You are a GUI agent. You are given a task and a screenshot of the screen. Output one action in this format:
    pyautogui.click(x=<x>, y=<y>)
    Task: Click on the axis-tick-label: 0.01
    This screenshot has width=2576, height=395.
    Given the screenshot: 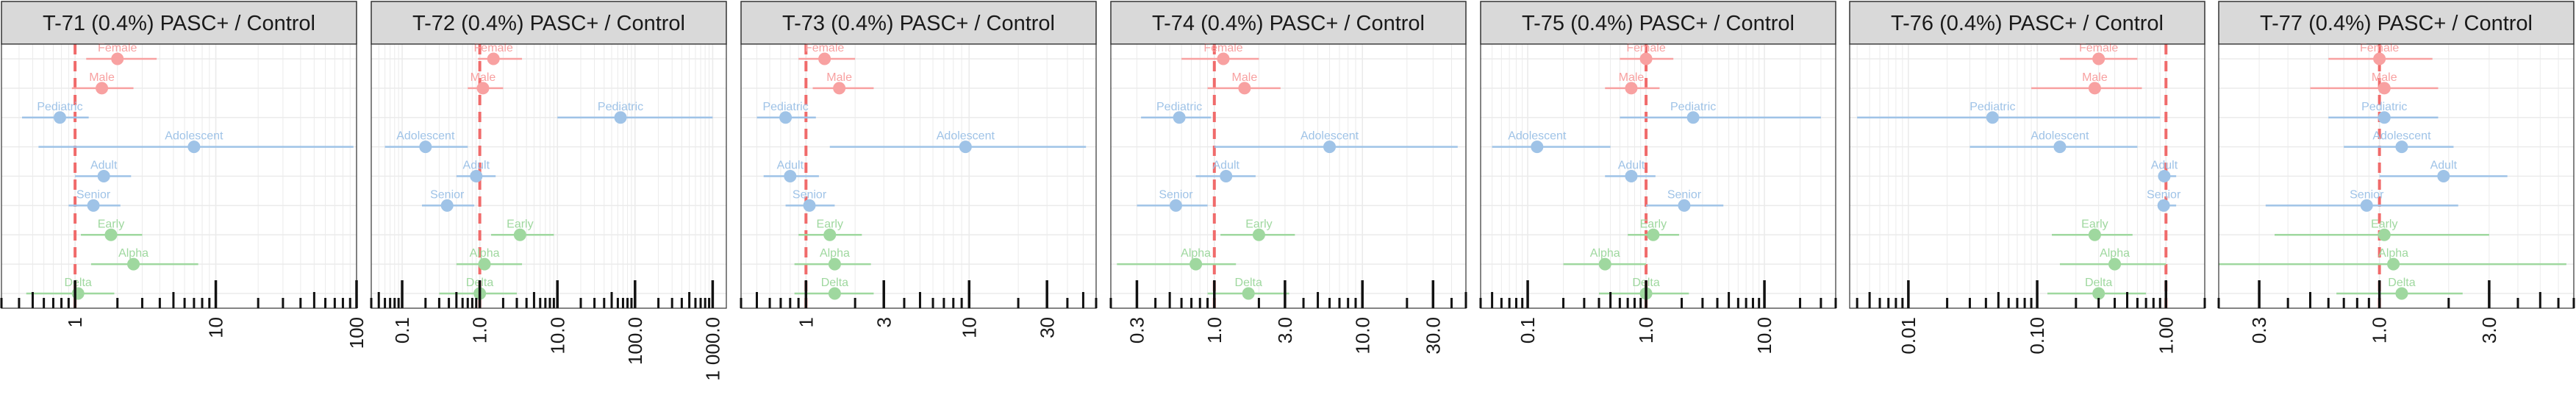 What is the action you would take?
    pyautogui.click(x=1909, y=336)
    